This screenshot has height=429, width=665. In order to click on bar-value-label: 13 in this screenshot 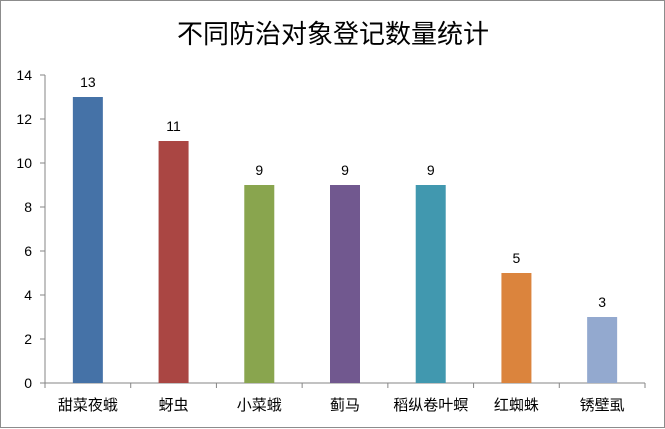, I will do `click(88, 82)`.